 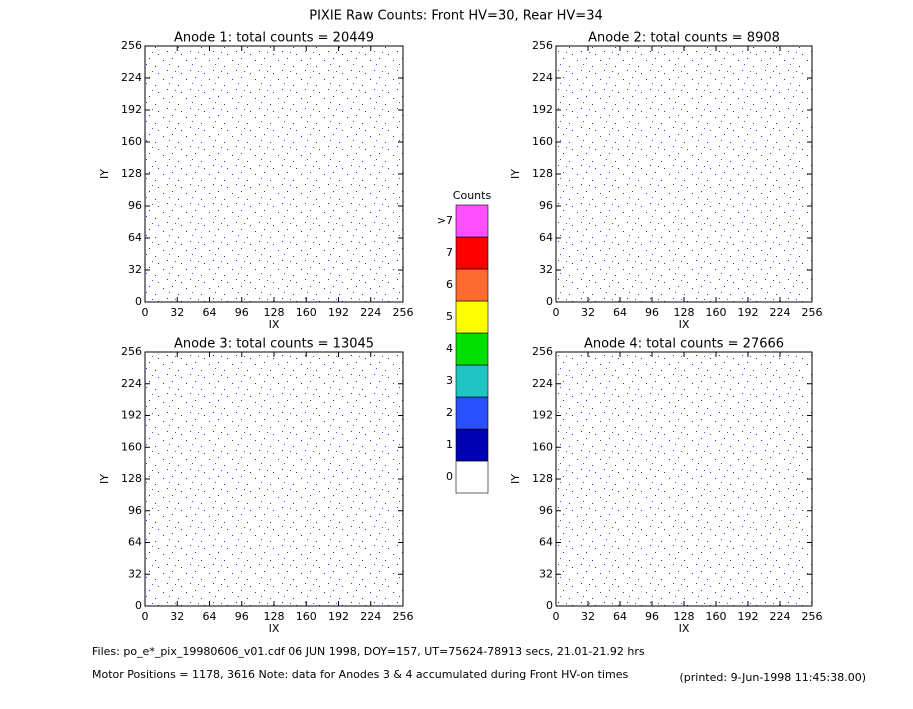 I want to click on colorbar-label: 1, so click(x=449, y=444).